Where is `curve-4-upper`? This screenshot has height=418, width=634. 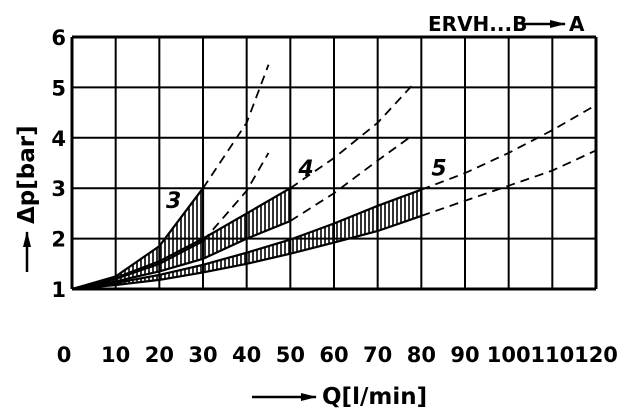
curve-4-upper is located at coordinates (181, 239).